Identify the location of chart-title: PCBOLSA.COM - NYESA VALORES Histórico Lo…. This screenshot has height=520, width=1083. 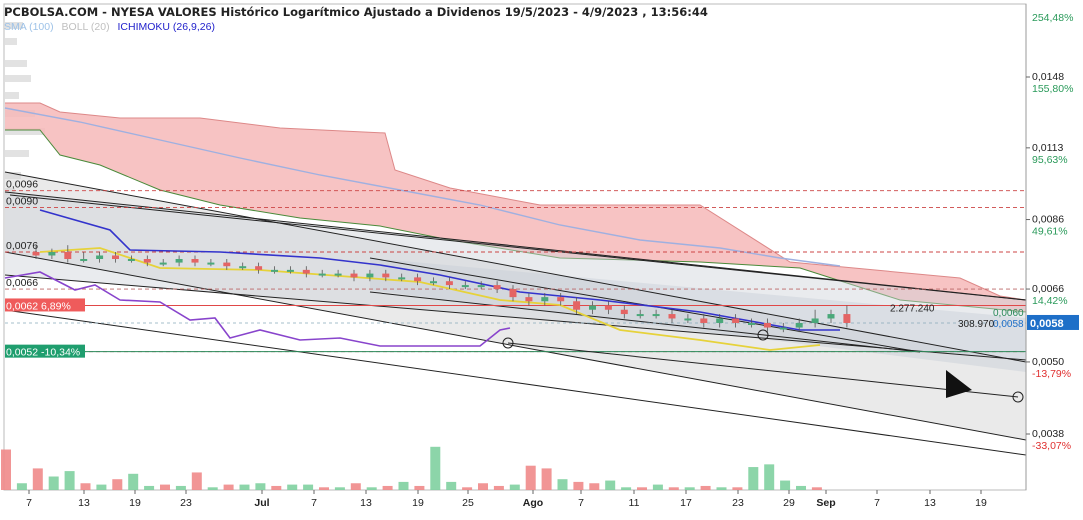
(356, 12).